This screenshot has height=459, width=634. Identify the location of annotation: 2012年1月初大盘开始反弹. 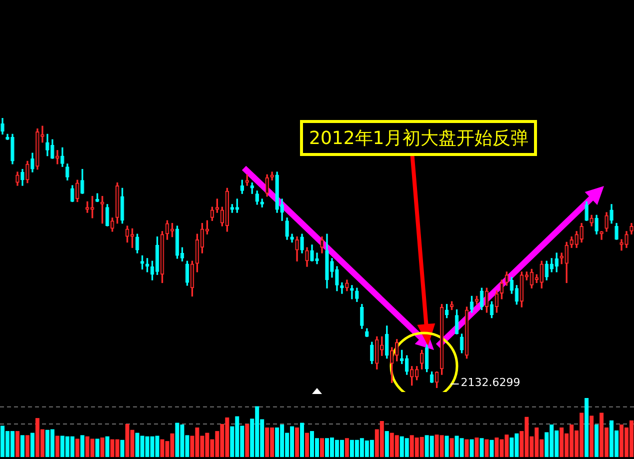
(419, 138).